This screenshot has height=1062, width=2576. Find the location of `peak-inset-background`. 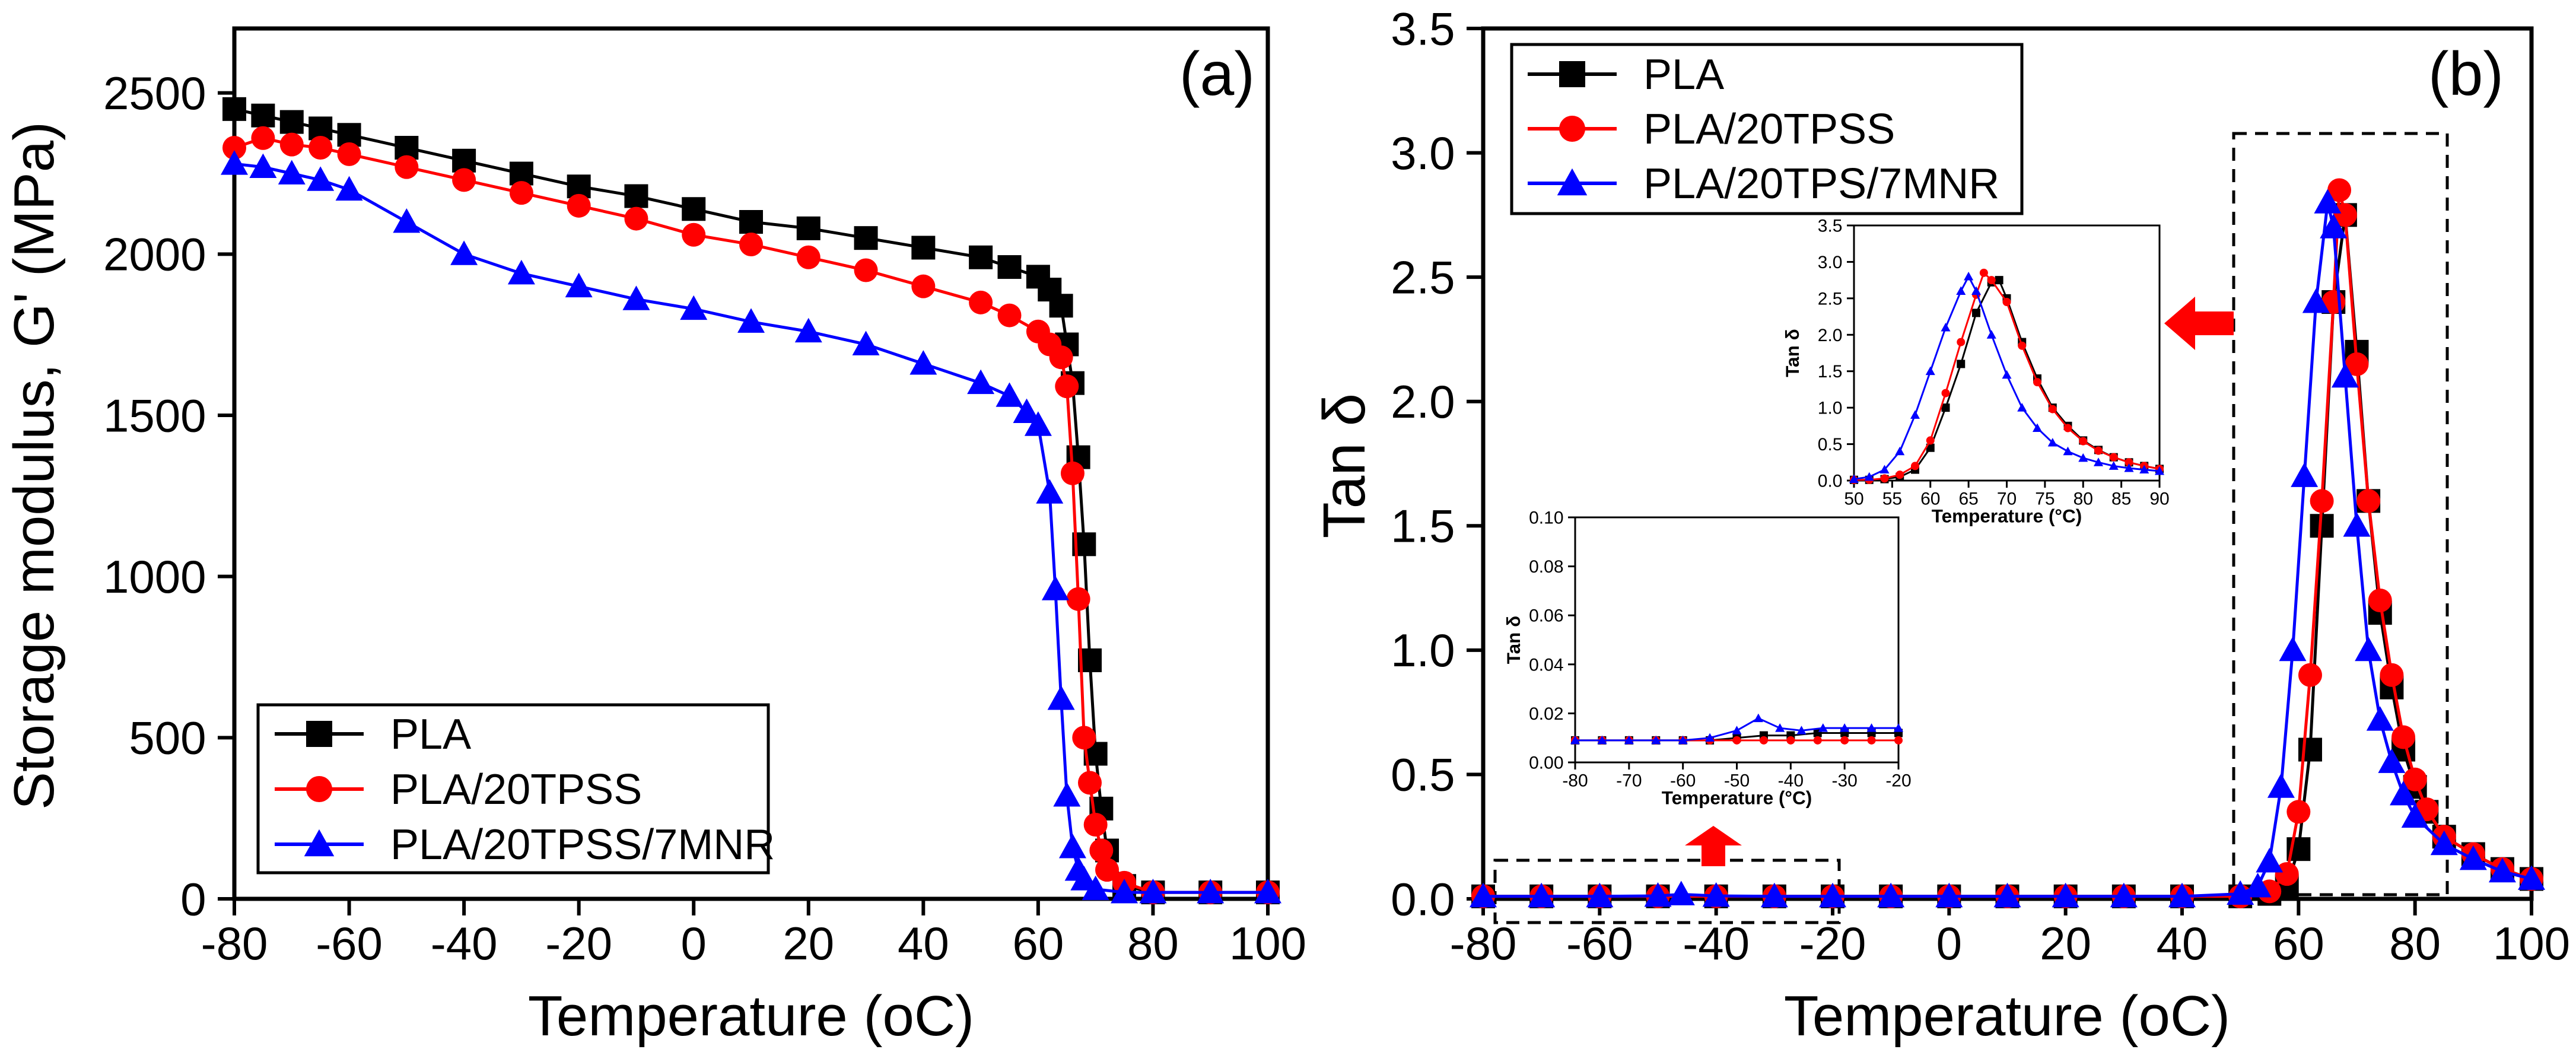

peak-inset-background is located at coordinates (1983, 351).